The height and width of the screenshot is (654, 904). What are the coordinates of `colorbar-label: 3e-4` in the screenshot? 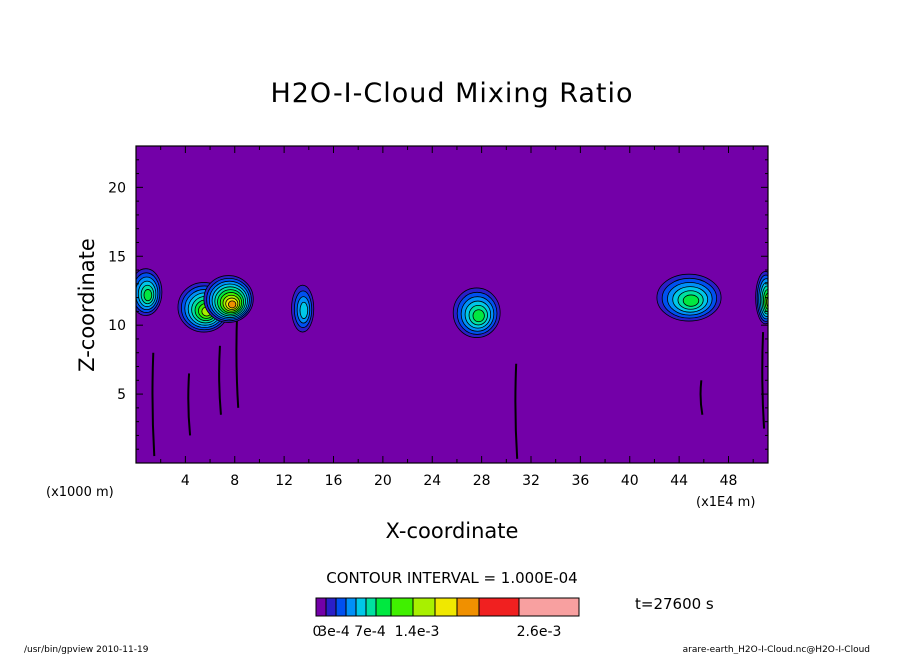 It's located at (334, 632).